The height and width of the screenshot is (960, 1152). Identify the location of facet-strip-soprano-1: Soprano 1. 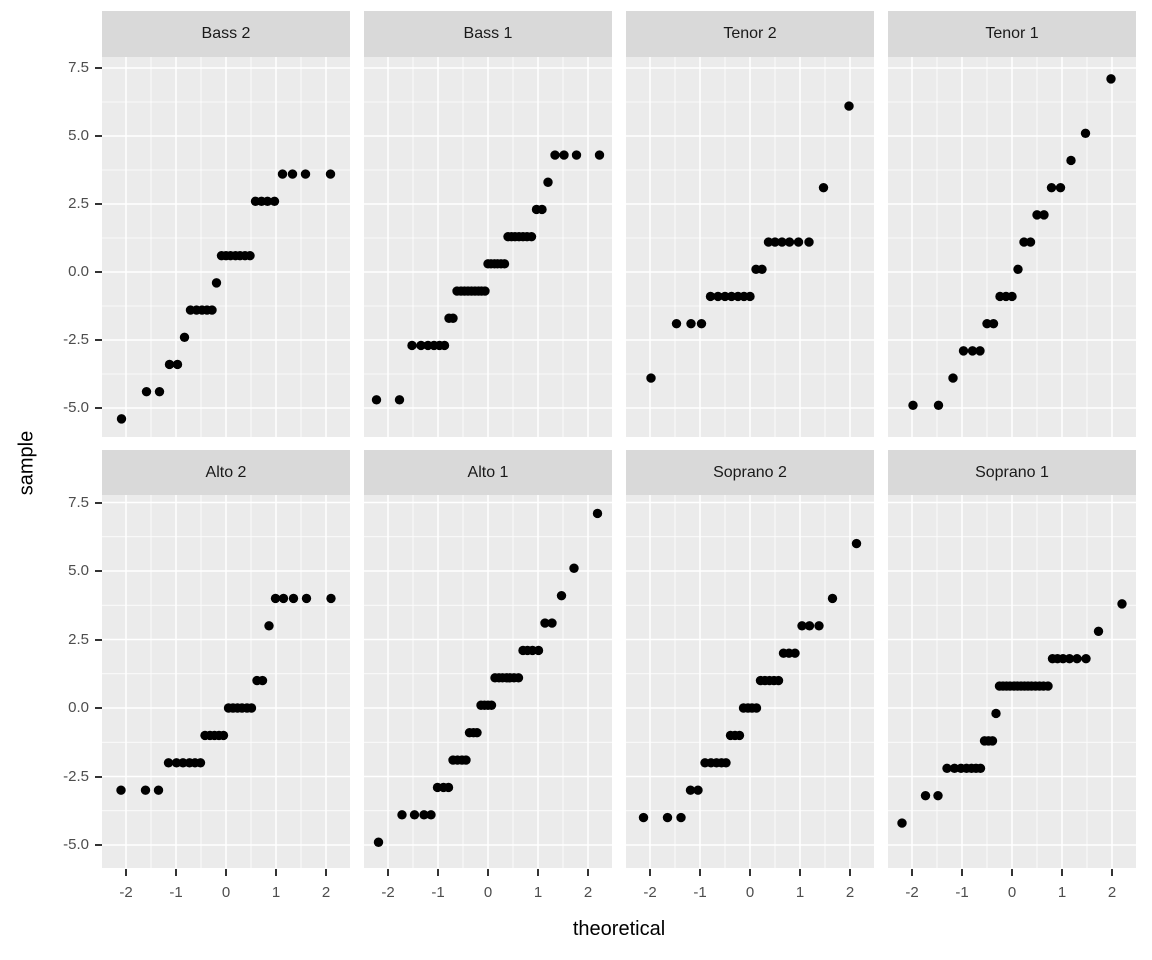
(1012, 472).